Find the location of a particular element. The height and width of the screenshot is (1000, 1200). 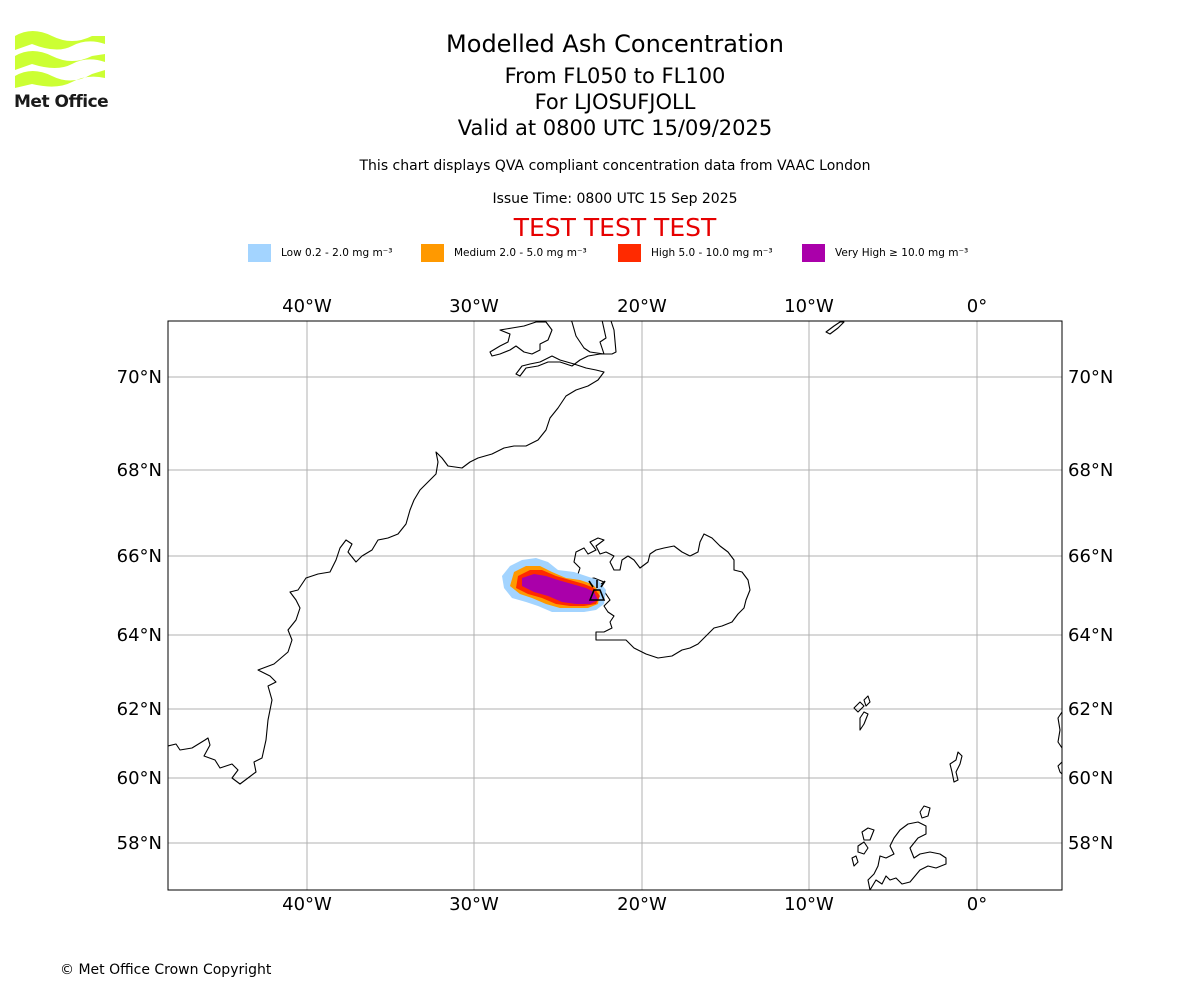

lat-label-right-64n: 64°N is located at coordinates (1090, 635).